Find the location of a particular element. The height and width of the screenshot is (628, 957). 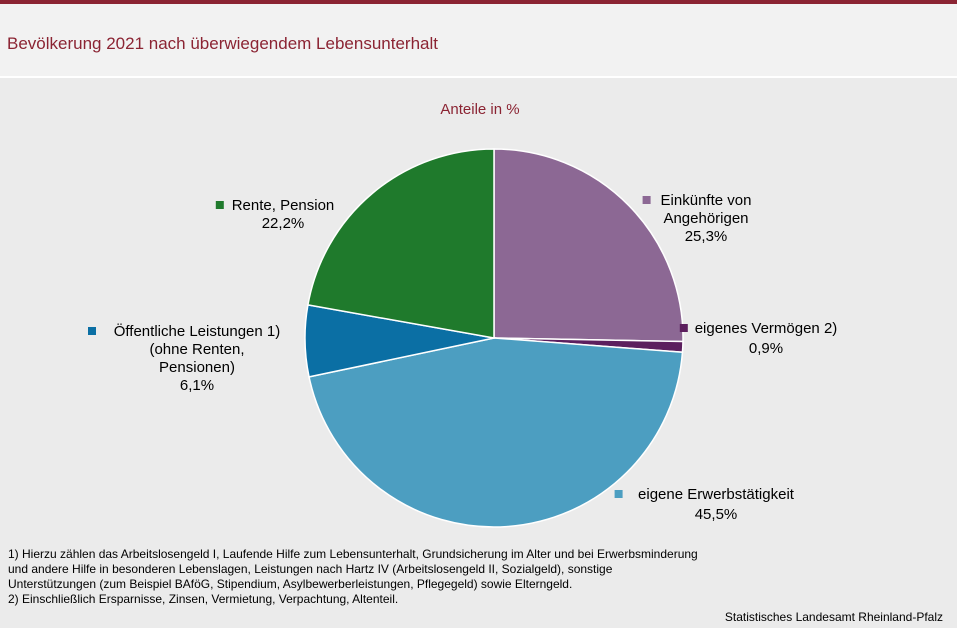

slice-category-label-1: Angehörigen is located at coordinates (705, 218).